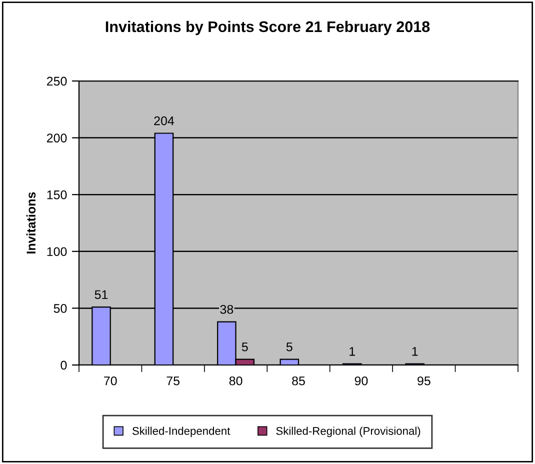 This screenshot has width=535, height=464. I want to click on x-tick-label: 80, so click(235, 381).